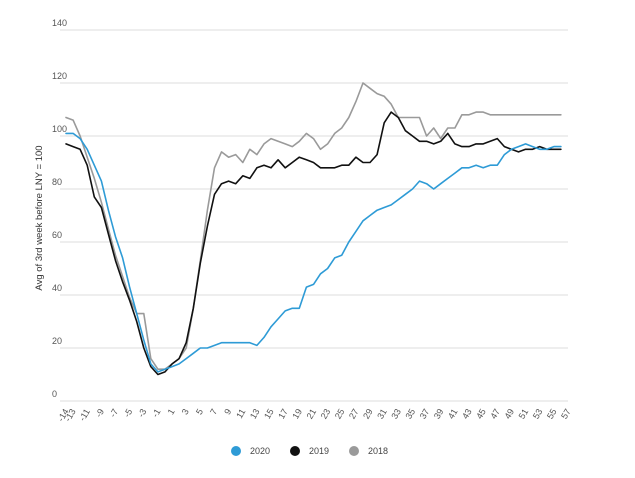 This screenshot has width=635, height=478. What do you see at coordinates (283, 414) in the screenshot?
I see `x-tick-label: 17` at bounding box center [283, 414].